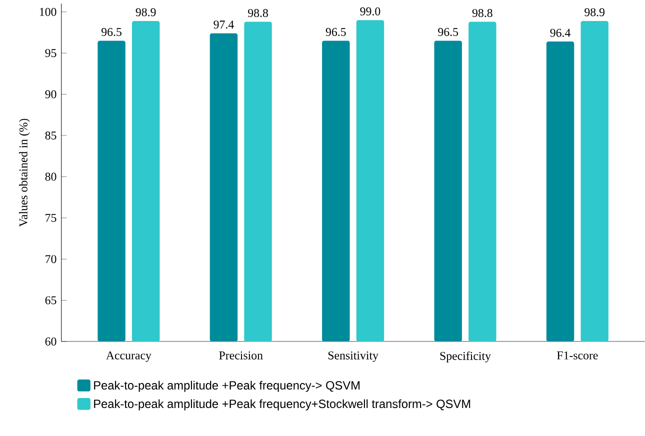  Describe the element at coordinates (282, 405) in the screenshot. I see `legend-label: Peak-to-peak amplitude +Peak frequency+Stockwell transform-> QSVM` at that location.